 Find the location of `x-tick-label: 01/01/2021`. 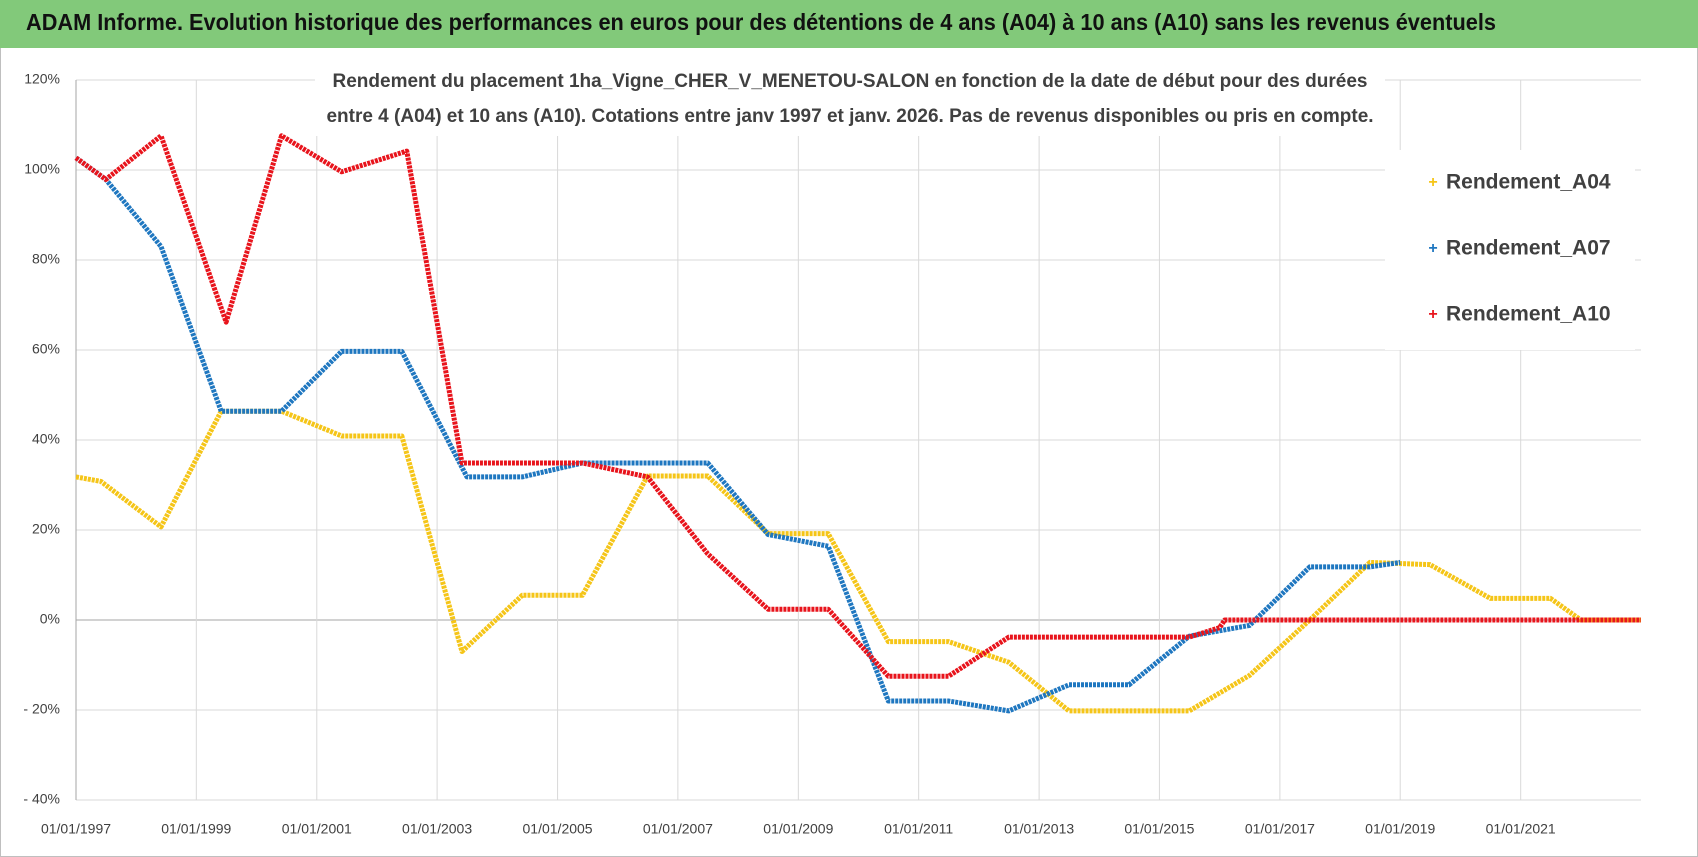

x-tick-label: 01/01/2021 is located at coordinates (1521, 829).